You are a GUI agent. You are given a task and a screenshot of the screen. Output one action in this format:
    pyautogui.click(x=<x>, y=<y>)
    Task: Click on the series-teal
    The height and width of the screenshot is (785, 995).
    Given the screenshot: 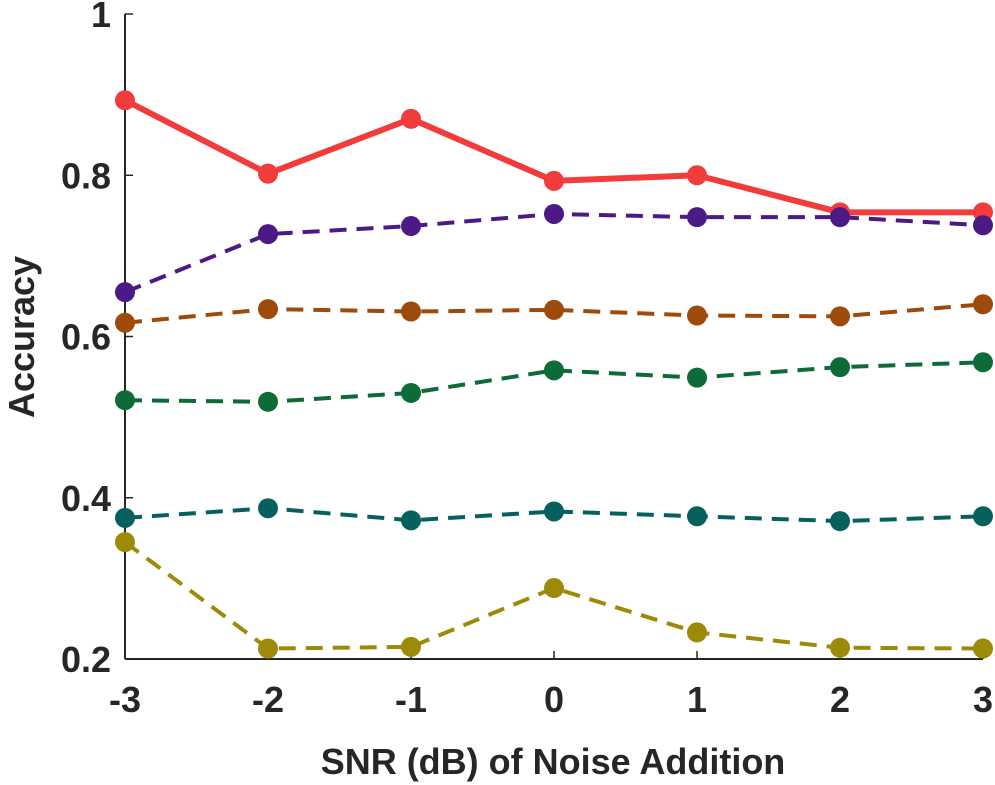 What is the action you would take?
    pyautogui.click(x=554, y=515)
    